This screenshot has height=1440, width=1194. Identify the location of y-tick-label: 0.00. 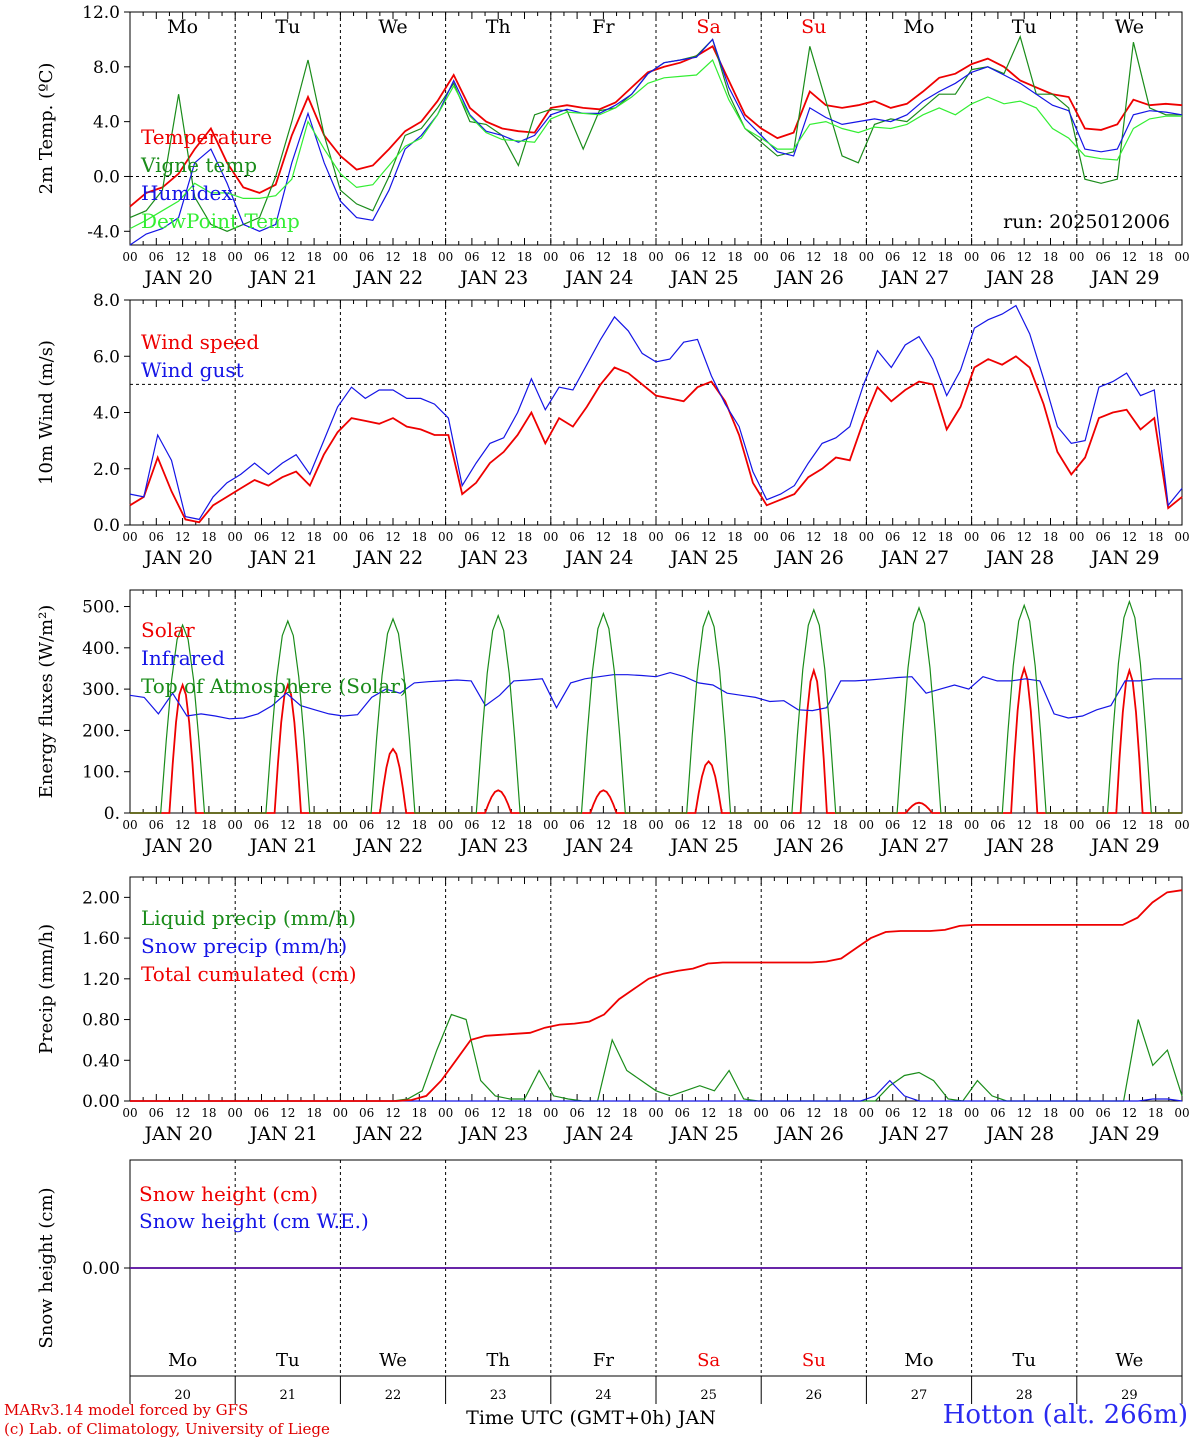
(101, 1102).